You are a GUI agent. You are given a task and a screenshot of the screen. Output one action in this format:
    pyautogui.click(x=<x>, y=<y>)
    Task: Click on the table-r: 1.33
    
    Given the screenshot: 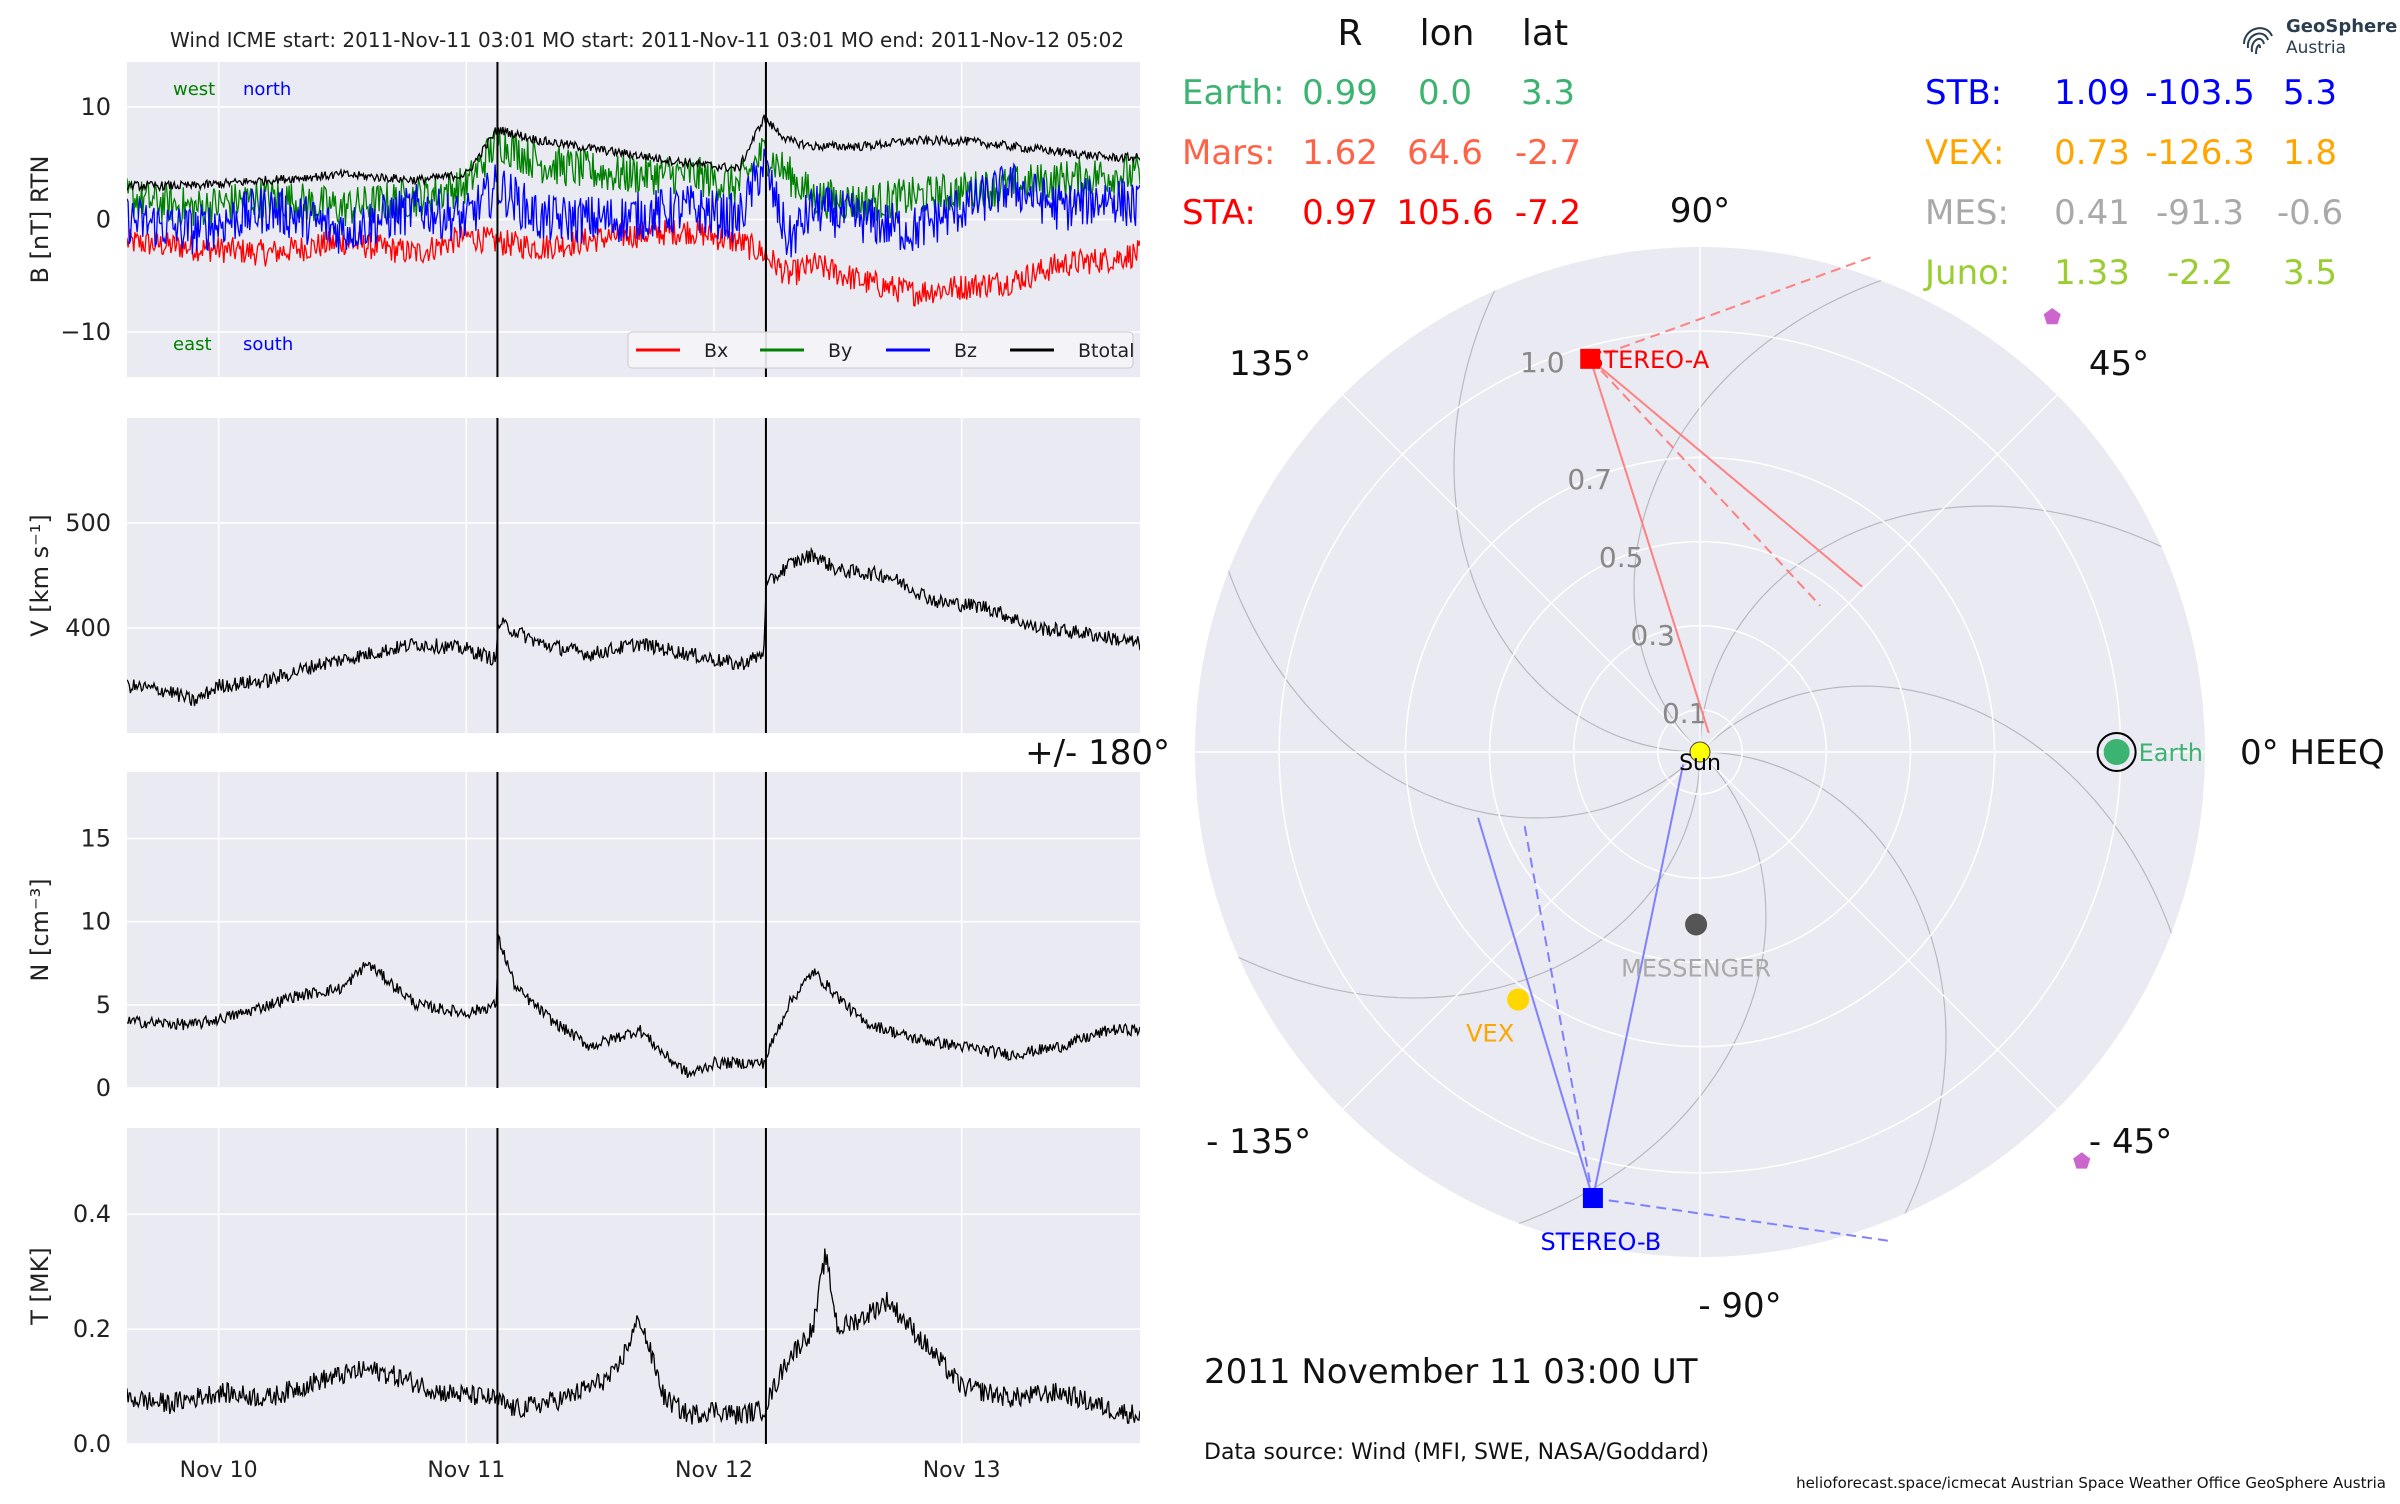 What is the action you would take?
    pyautogui.click(x=2092, y=273)
    